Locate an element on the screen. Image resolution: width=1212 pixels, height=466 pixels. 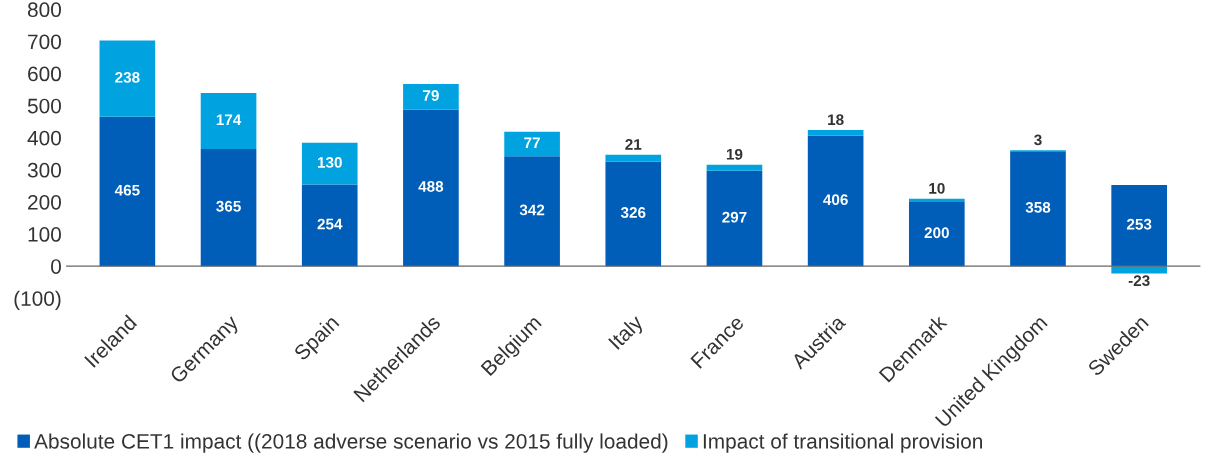
y-tick-label: (100) is located at coordinates (37, 300).